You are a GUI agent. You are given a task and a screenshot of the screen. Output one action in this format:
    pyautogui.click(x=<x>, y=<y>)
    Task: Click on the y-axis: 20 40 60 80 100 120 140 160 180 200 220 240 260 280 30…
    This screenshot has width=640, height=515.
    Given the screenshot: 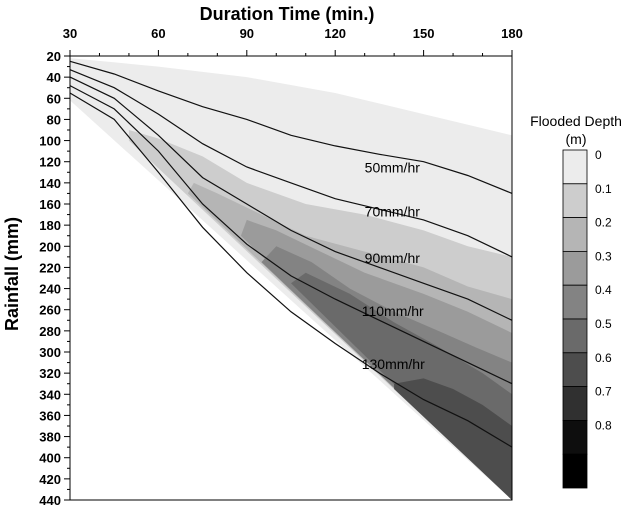 What is the action you would take?
    pyautogui.click(x=54, y=278)
    